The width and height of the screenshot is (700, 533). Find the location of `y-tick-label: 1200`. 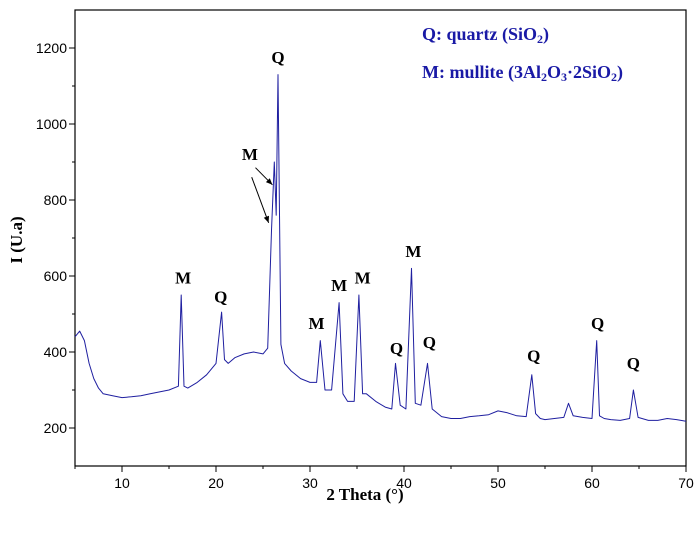

y-tick-label: 1200 is located at coordinates (51, 48).